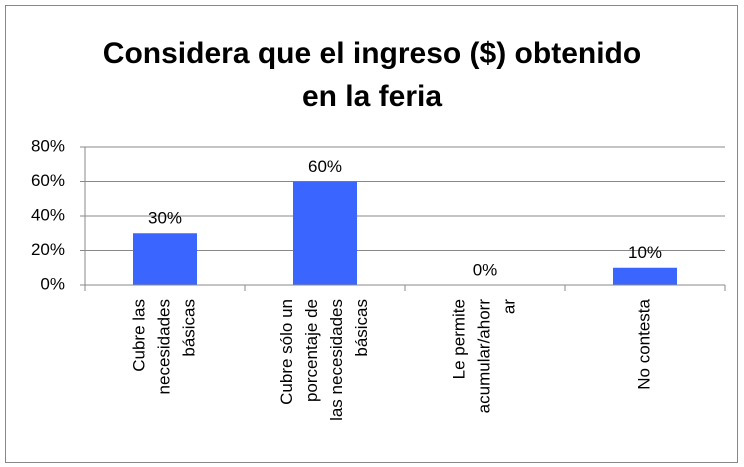  What do you see at coordinates (643, 343) in the screenshot?
I see `x-tick-label: No contesta` at bounding box center [643, 343].